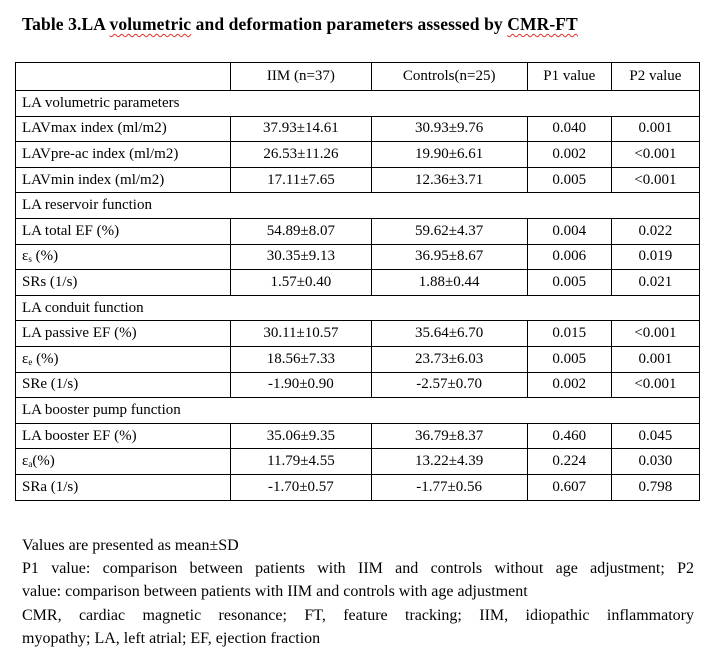  What do you see at coordinates (449, 461) in the screenshot?
I see `value-cell: 13.22±4.39` at bounding box center [449, 461].